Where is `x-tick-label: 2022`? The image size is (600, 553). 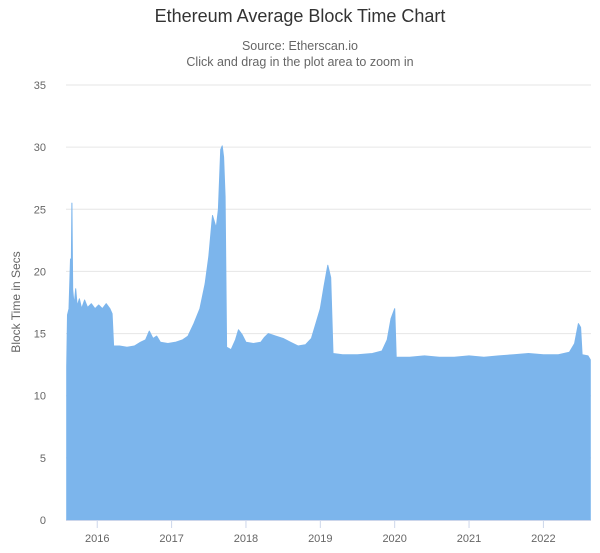 x-tick-label: 2022 is located at coordinates (543, 539).